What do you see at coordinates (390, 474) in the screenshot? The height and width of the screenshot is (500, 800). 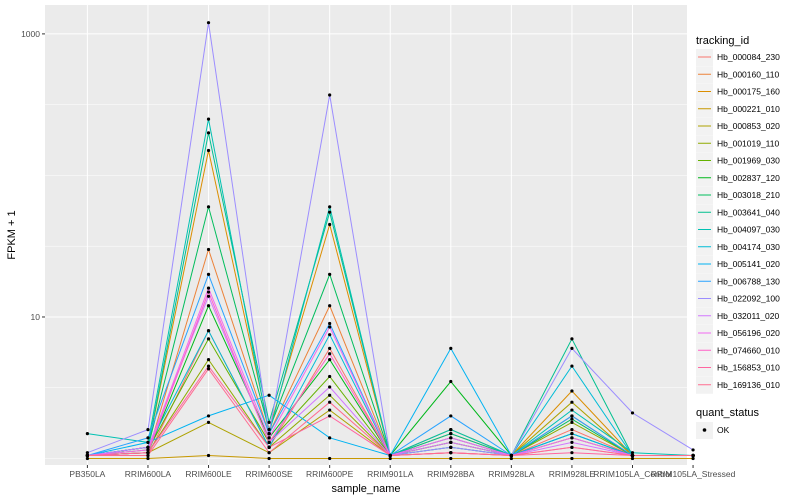 I see `x-tick-label: RRIM901LA` at bounding box center [390, 474].